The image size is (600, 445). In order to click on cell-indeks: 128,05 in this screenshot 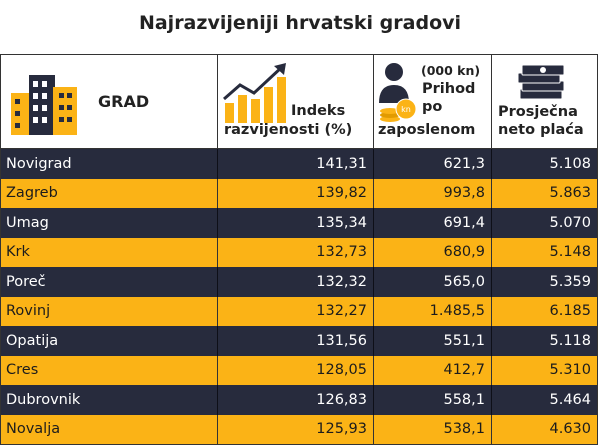, I will do `click(296, 370)`.